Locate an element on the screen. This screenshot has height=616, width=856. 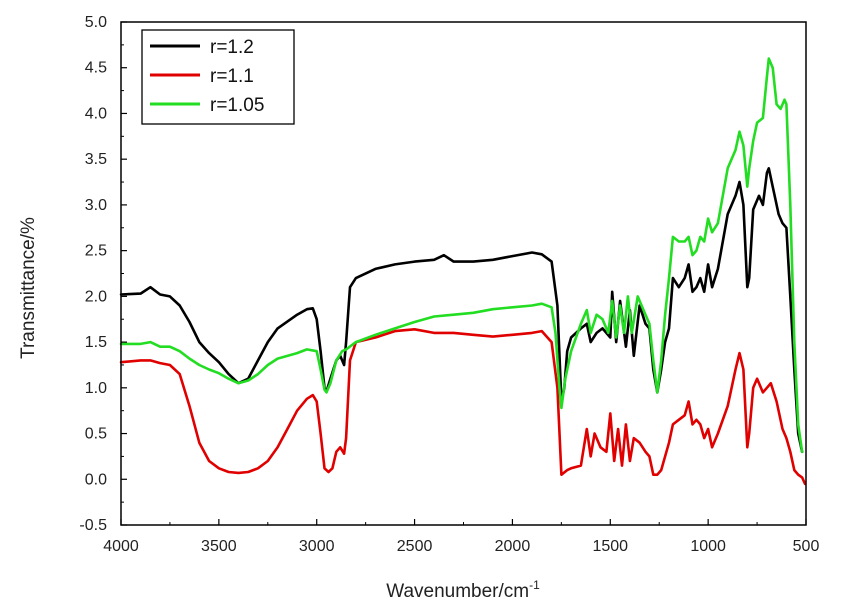
x-tick-label: 3500 is located at coordinates (219, 546).